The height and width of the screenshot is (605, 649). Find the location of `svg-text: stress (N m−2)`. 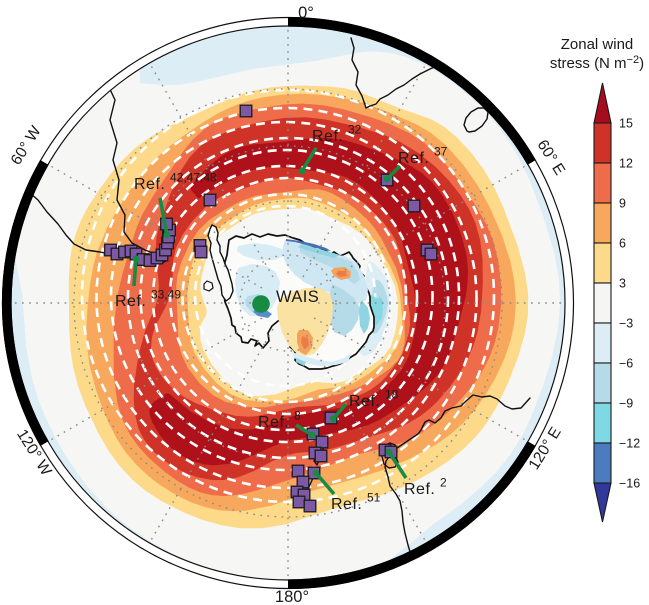

svg-text: stress (N m−2) is located at coordinates (597, 63).